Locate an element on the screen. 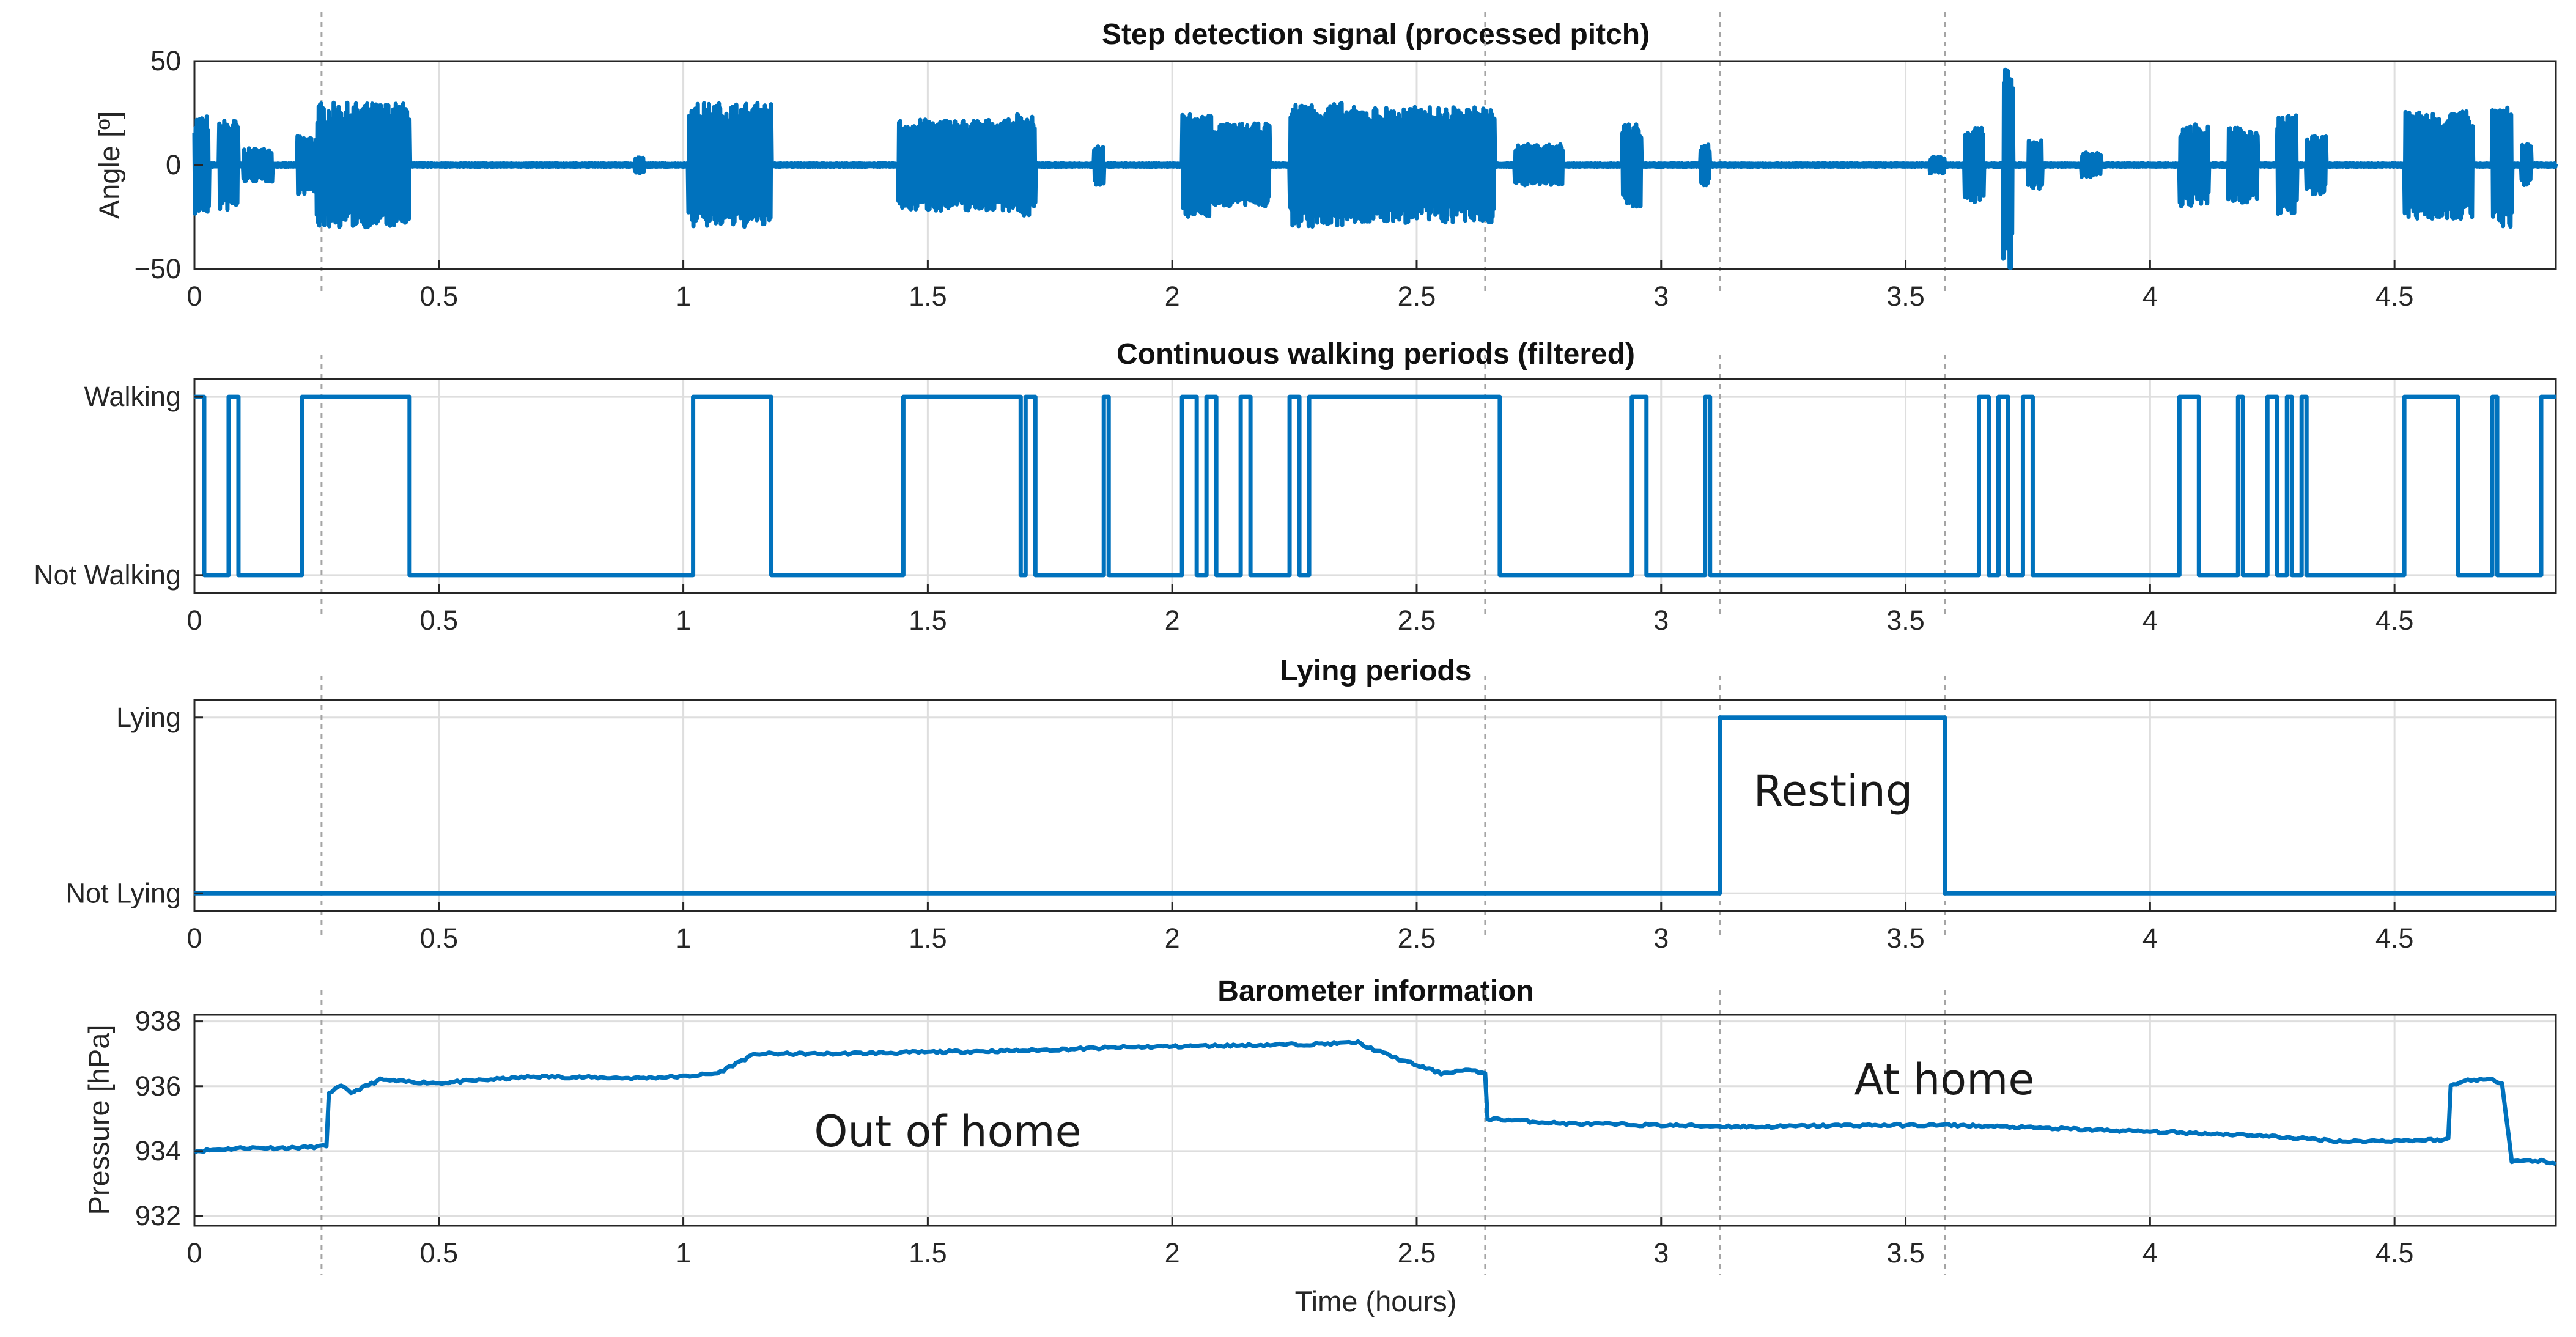 The width and height of the screenshot is (2576, 1337). y-tick-label: 934 is located at coordinates (158, 1150).